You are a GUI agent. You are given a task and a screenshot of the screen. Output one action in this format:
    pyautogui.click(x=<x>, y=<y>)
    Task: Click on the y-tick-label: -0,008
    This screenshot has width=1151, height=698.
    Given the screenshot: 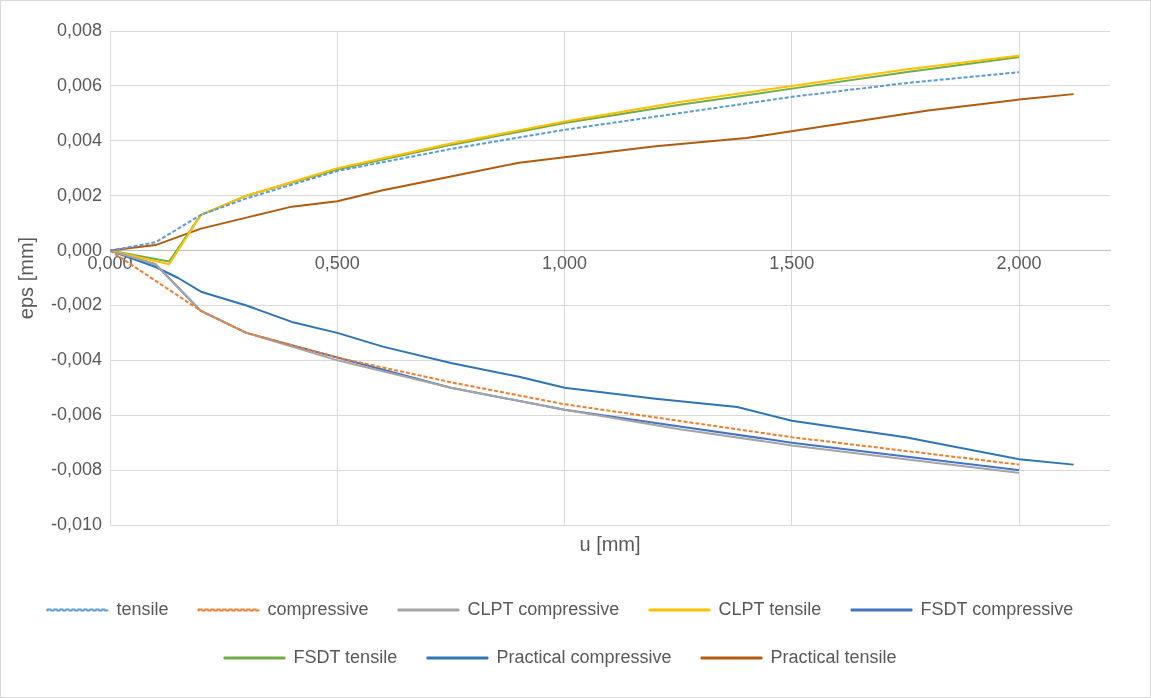 What is the action you would take?
    pyautogui.click(x=76, y=469)
    